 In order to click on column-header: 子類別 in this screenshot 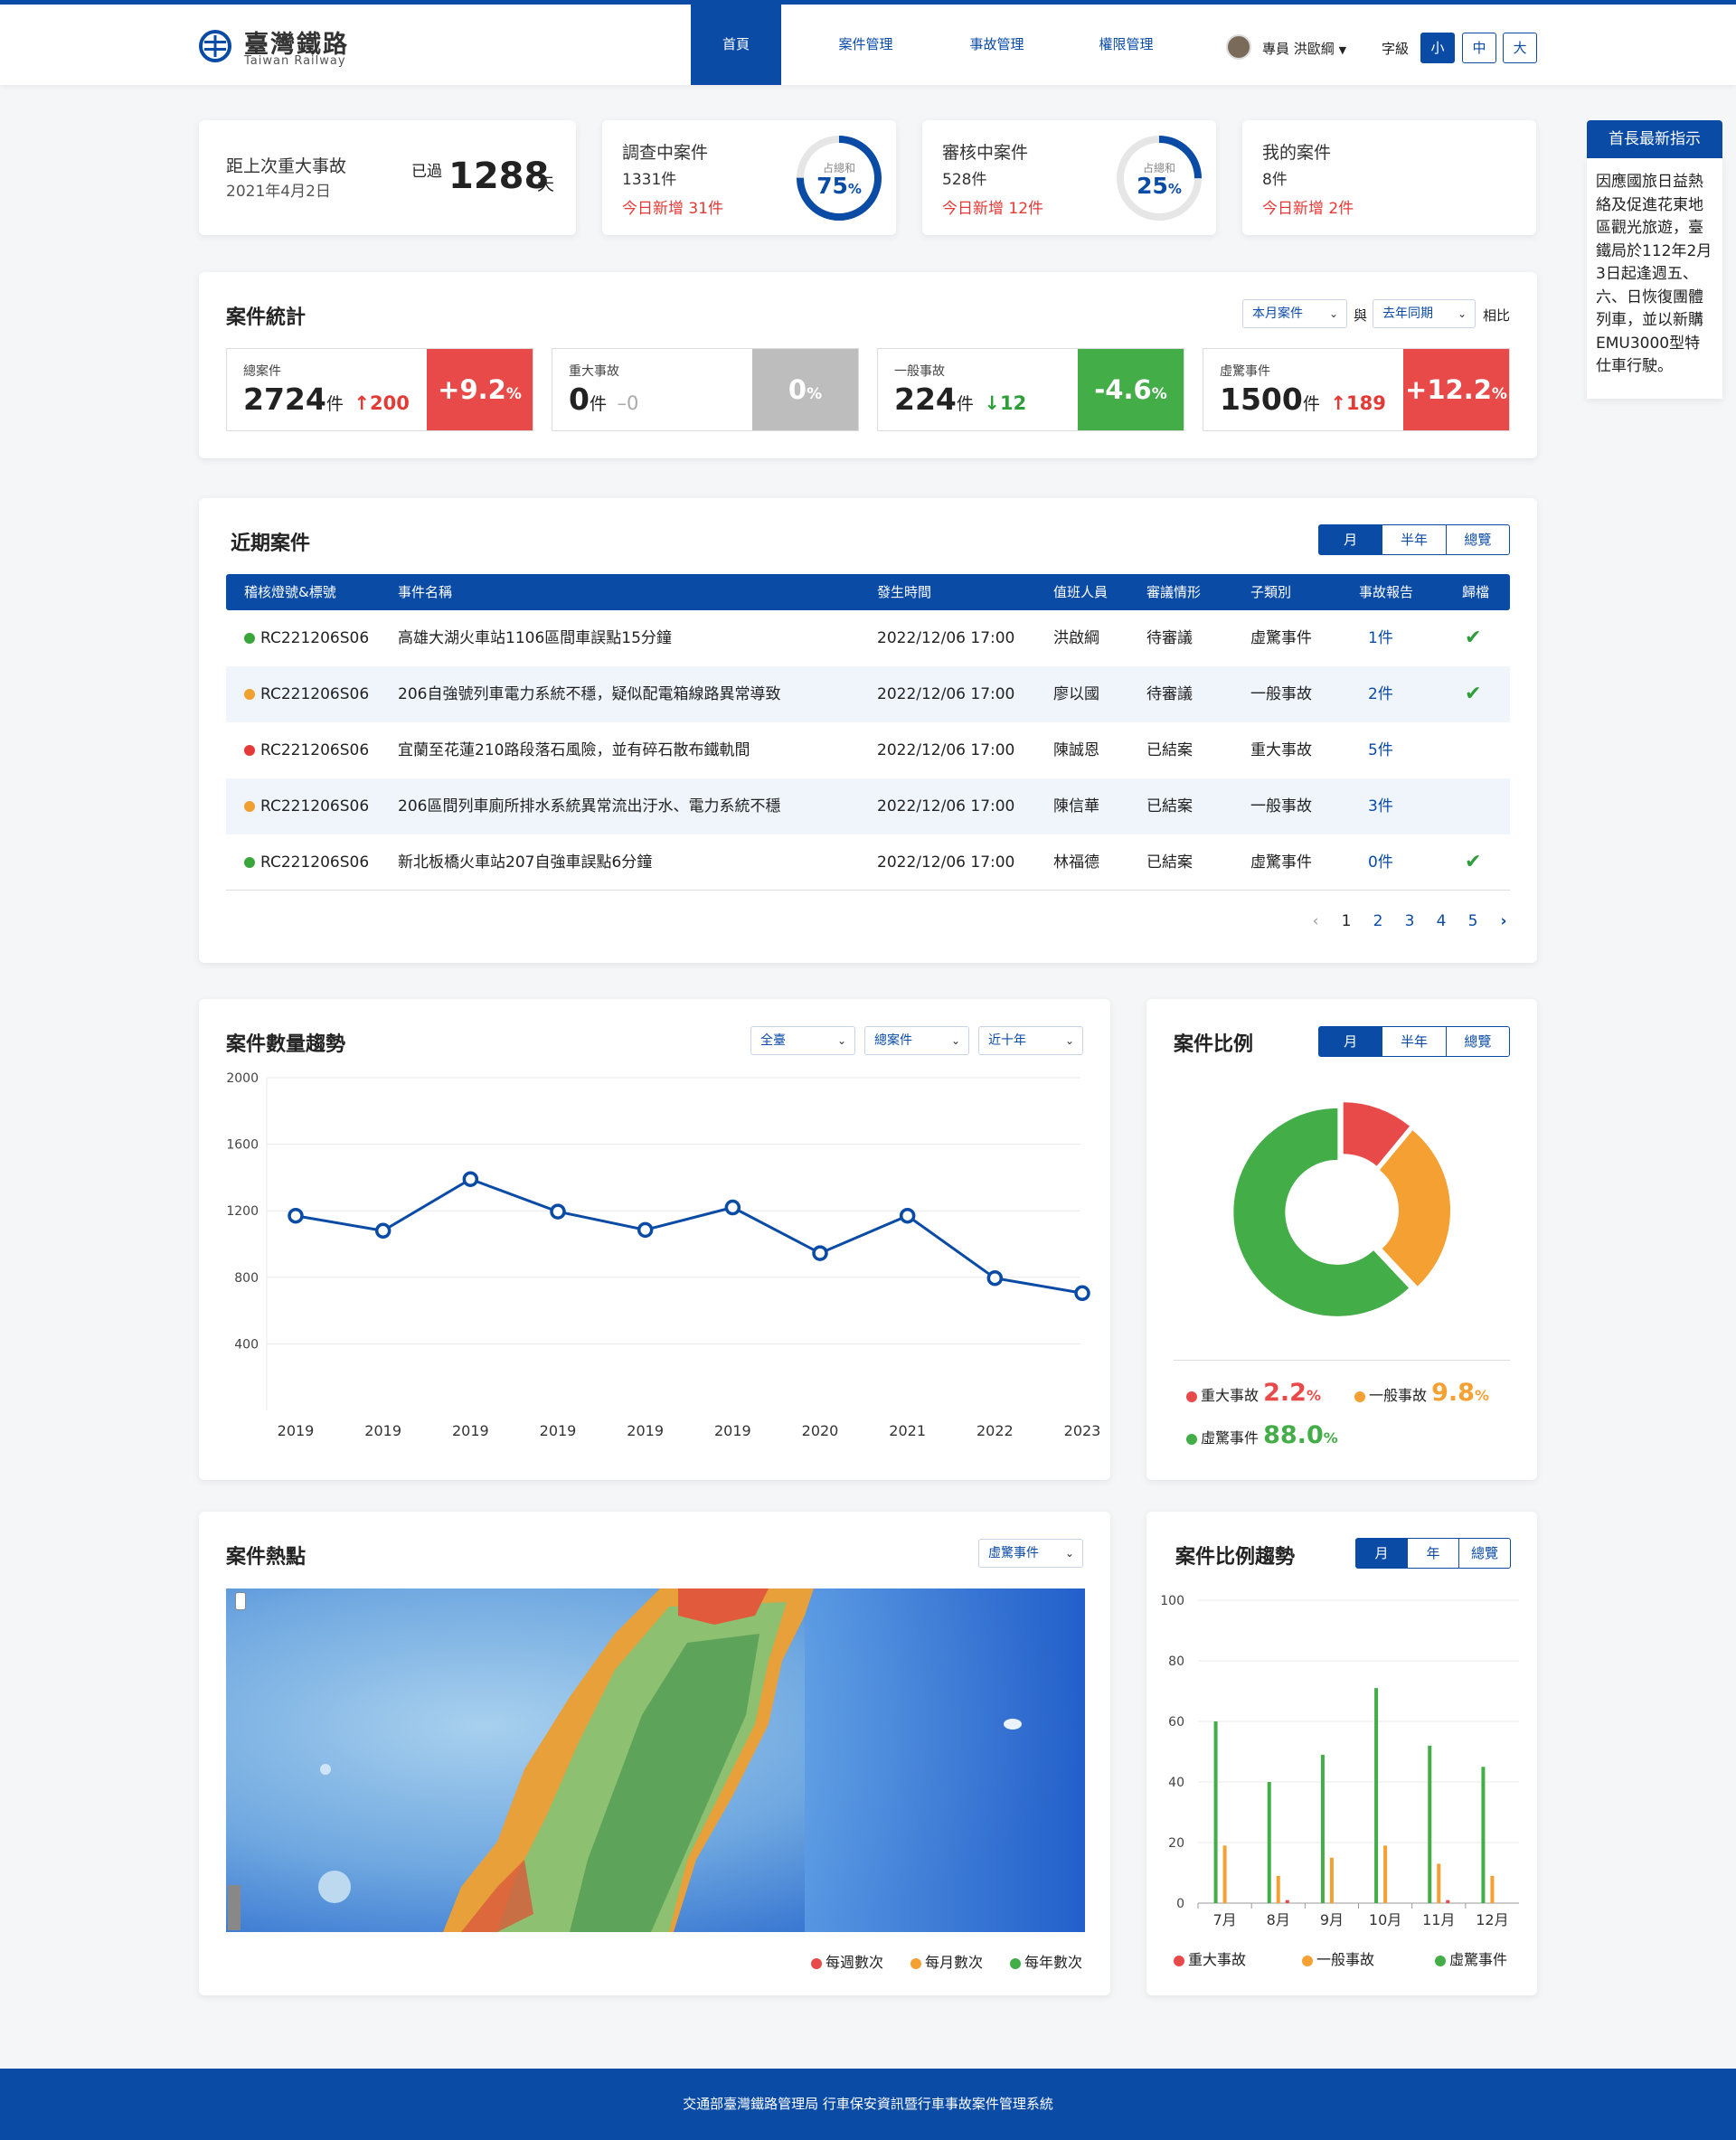, I will do `click(1271, 592)`.